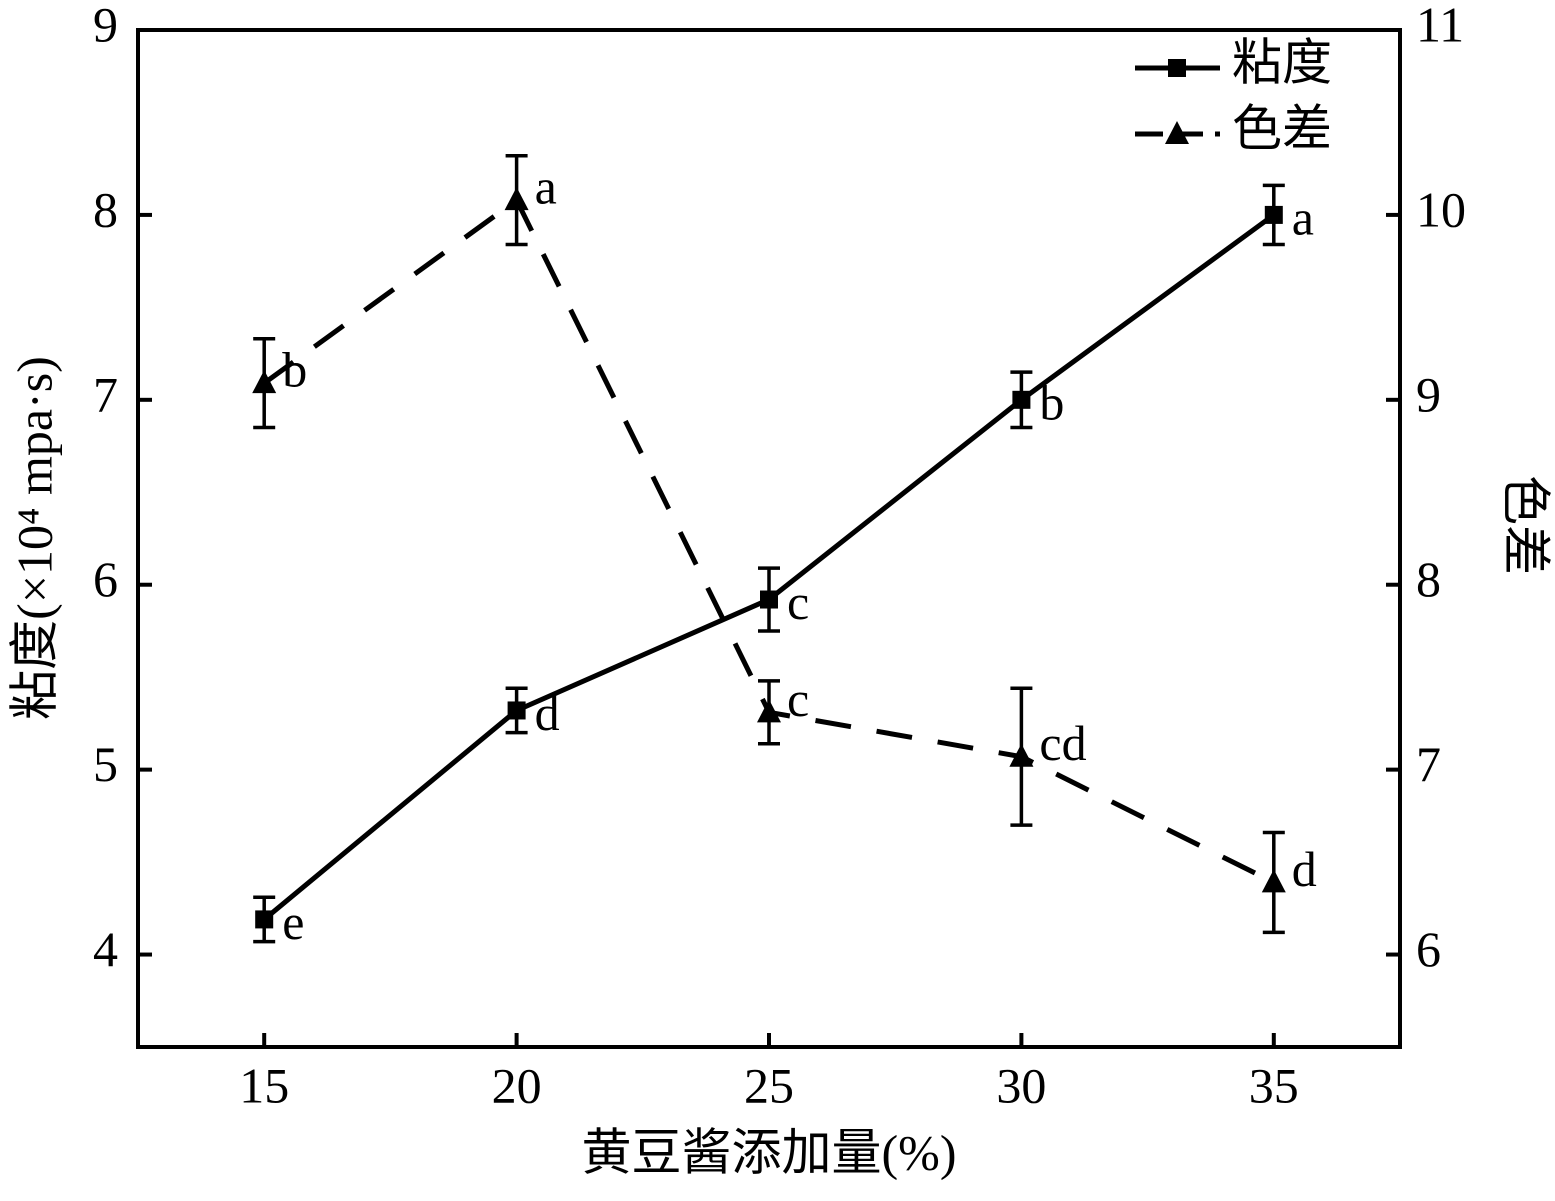 The height and width of the screenshot is (1201, 1555). Describe the element at coordinates (105, 949) in the screenshot. I see `y-tick-label: 4` at that location.